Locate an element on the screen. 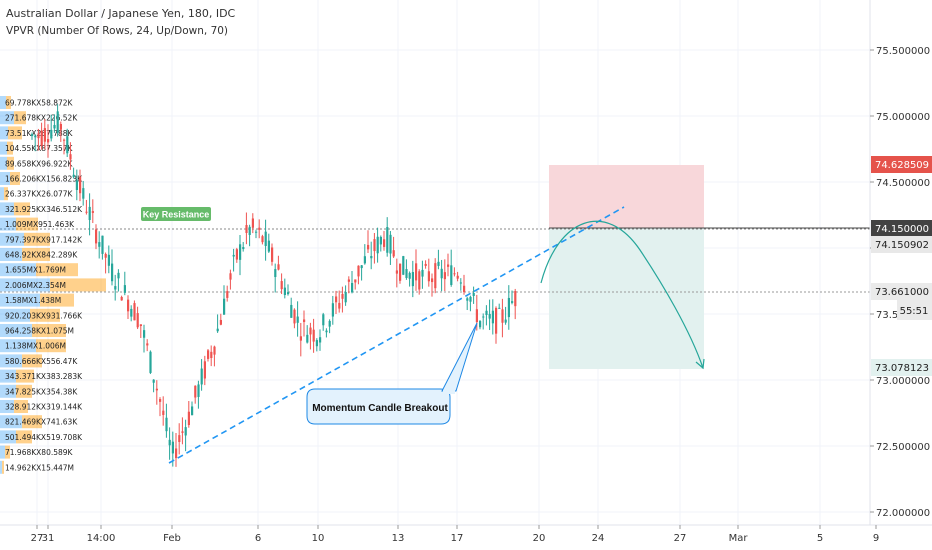  stop-price-tag-text: 74.628509 is located at coordinates (902, 165).